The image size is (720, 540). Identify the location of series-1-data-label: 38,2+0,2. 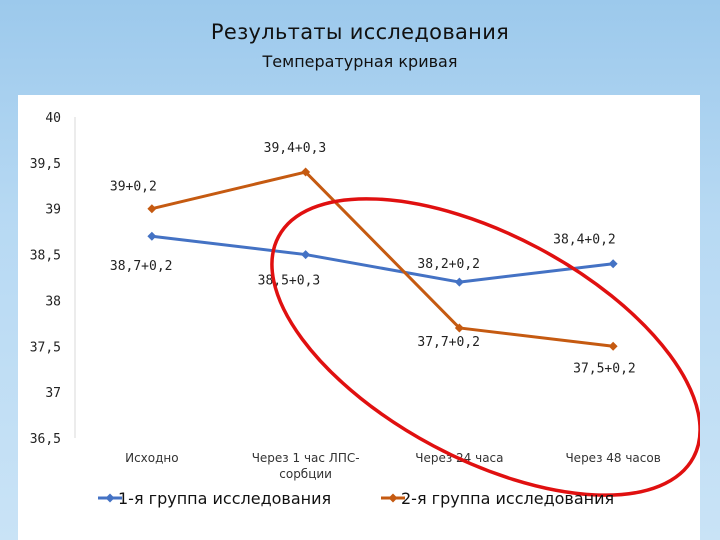
(448, 264).